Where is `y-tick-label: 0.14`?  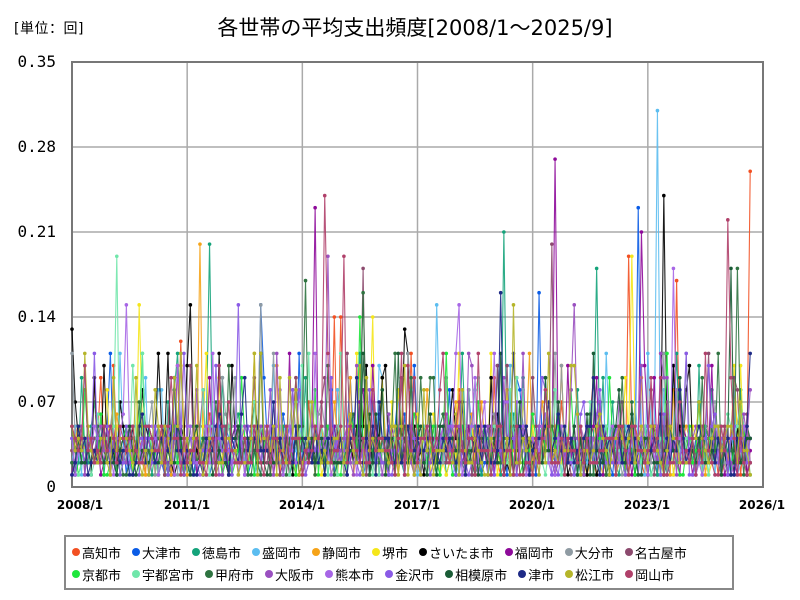 y-tick-label: 0.14 is located at coordinates (36, 316).